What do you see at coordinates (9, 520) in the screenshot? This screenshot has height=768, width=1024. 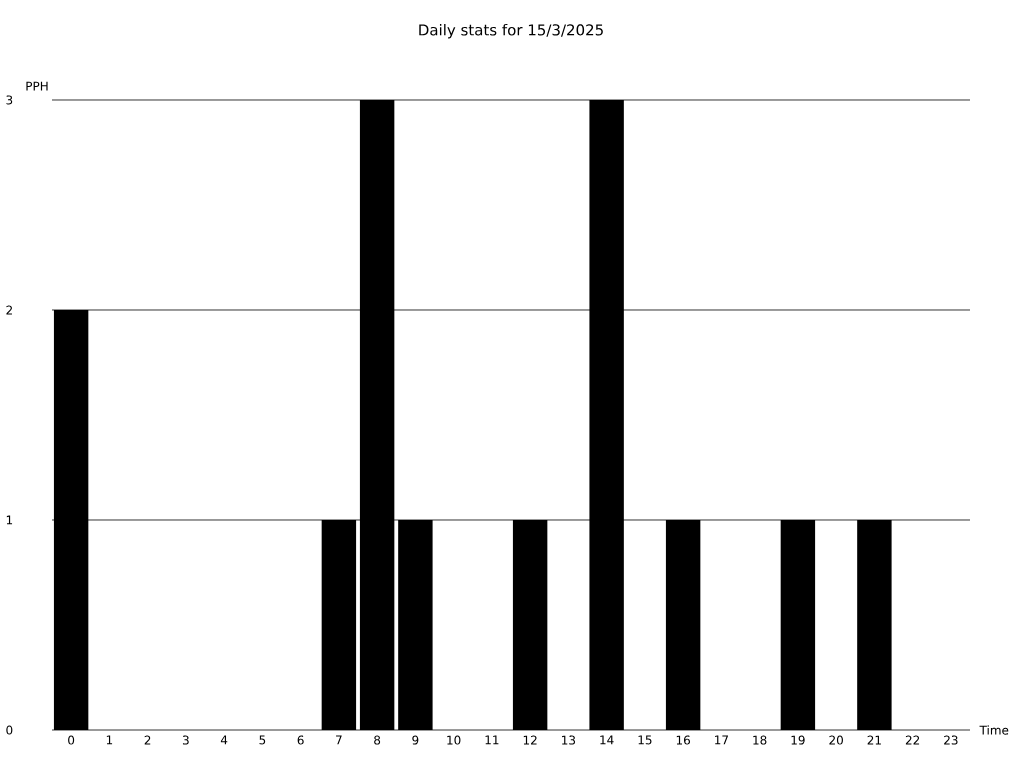 I see `y-tick-label: 1` at bounding box center [9, 520].